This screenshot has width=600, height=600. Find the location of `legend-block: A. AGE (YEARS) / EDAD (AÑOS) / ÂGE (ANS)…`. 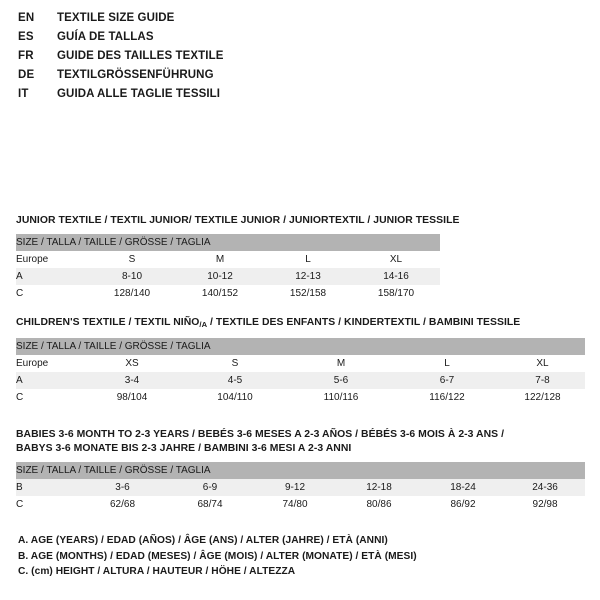

legend-block: A. AGE (YEARS) / EDAD (AÑOS) / ÂGE (ANS)… is located at coordinates (298, 556).